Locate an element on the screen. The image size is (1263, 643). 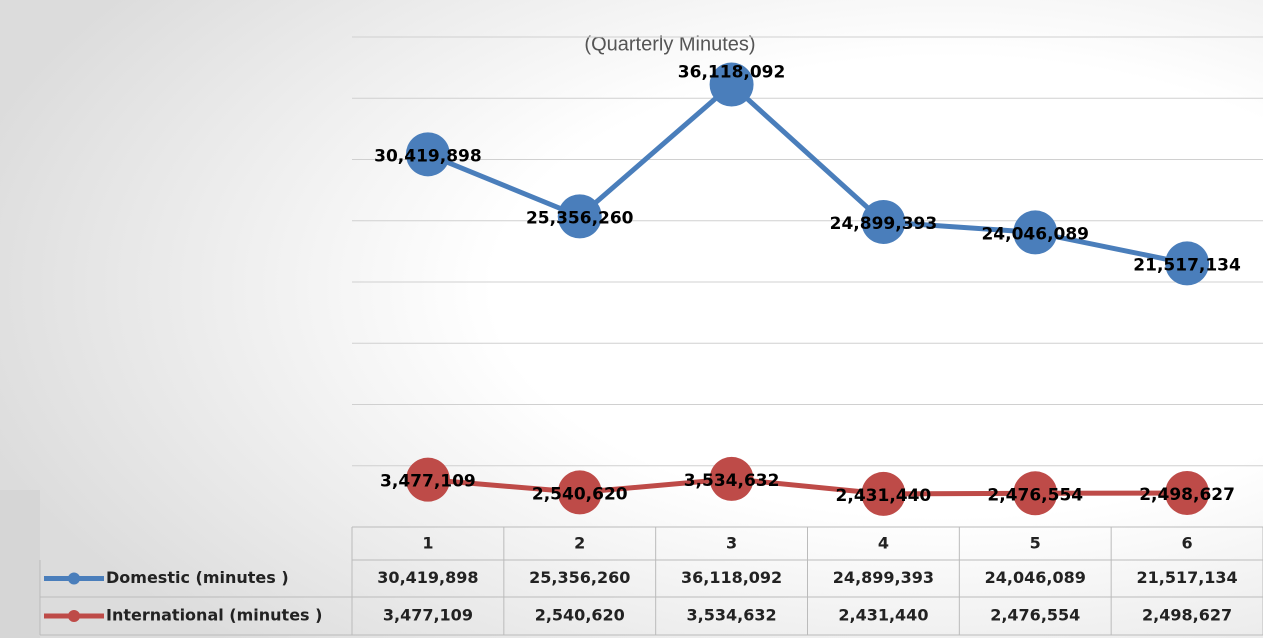
data-label: 25,356,260 is located at coordinates (580, 218).